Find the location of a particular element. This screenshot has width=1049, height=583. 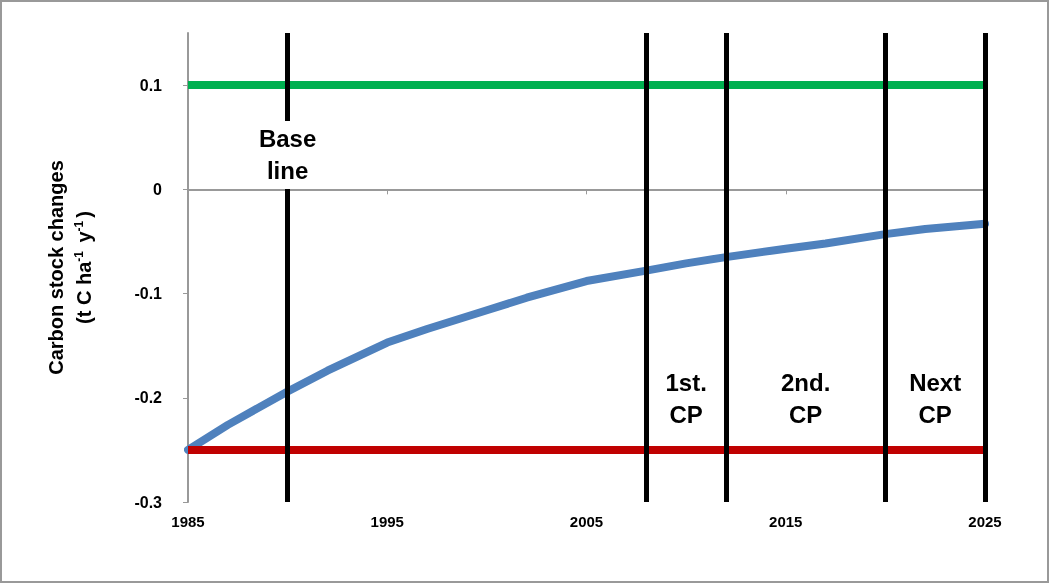

x-tick-label: 2005 is located at coordinates (586, 521).